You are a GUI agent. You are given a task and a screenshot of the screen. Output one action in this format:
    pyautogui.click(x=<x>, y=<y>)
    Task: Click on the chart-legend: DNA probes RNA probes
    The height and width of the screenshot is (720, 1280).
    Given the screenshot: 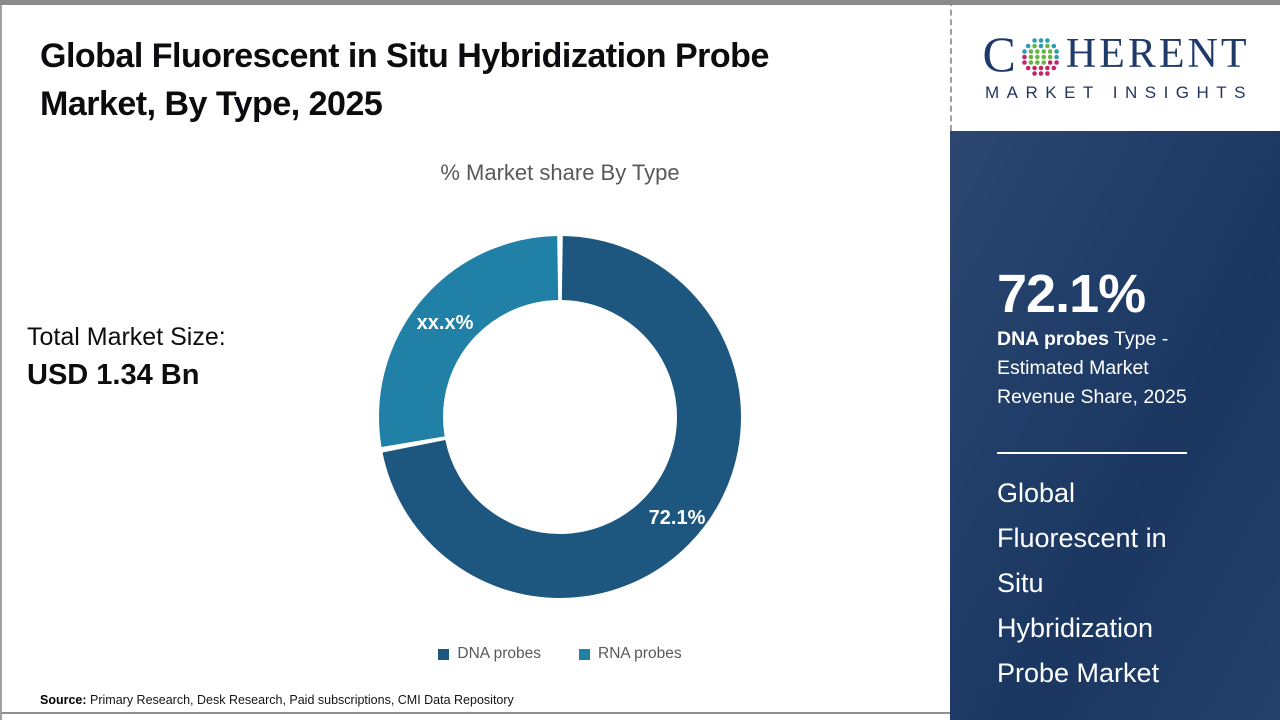 What is the action you would take?
    pyautogui.click(x=560, y=654)
    